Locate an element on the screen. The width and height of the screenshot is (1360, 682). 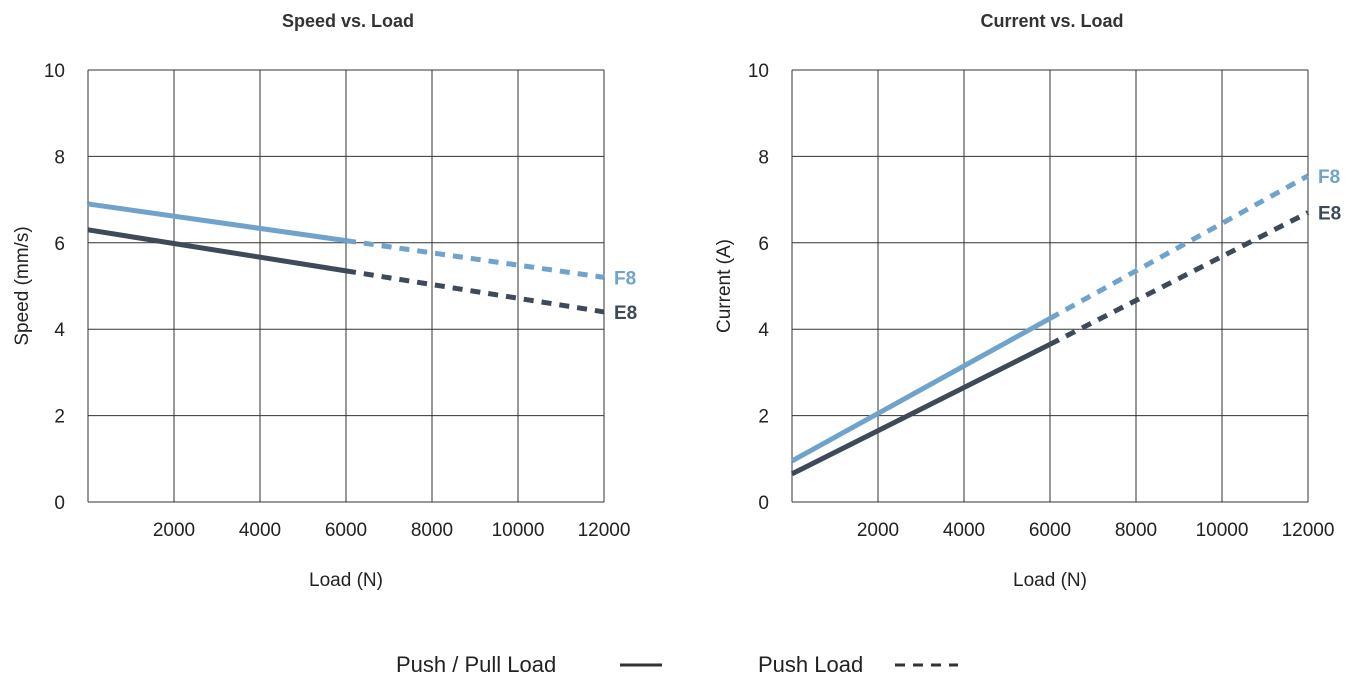
legend-dashed-label: Push Load is located at coordinates (810, 664).